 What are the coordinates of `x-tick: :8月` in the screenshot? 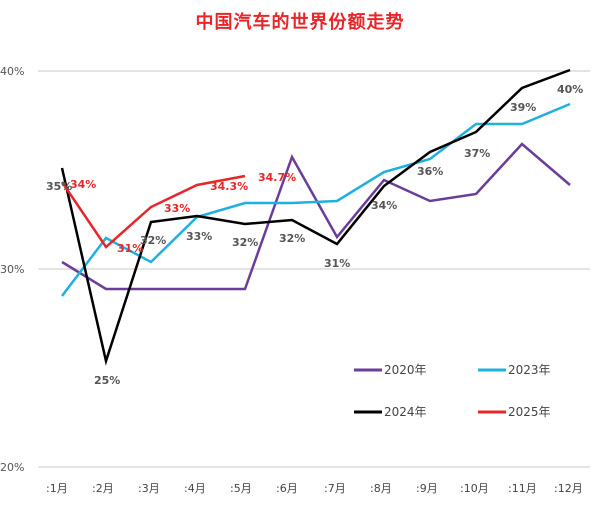 It's located at (381, 488).